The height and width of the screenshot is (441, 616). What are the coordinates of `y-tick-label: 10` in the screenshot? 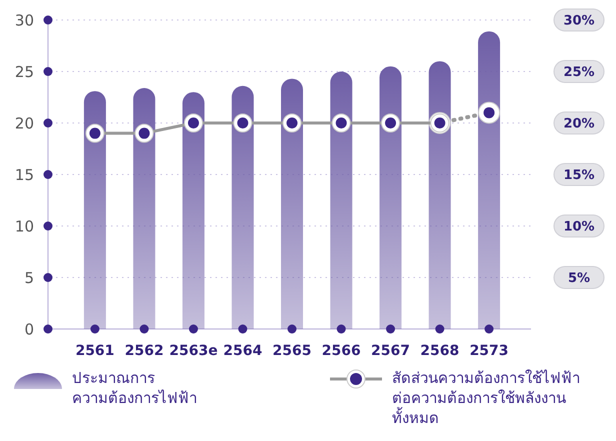 It's located at (24, 226).